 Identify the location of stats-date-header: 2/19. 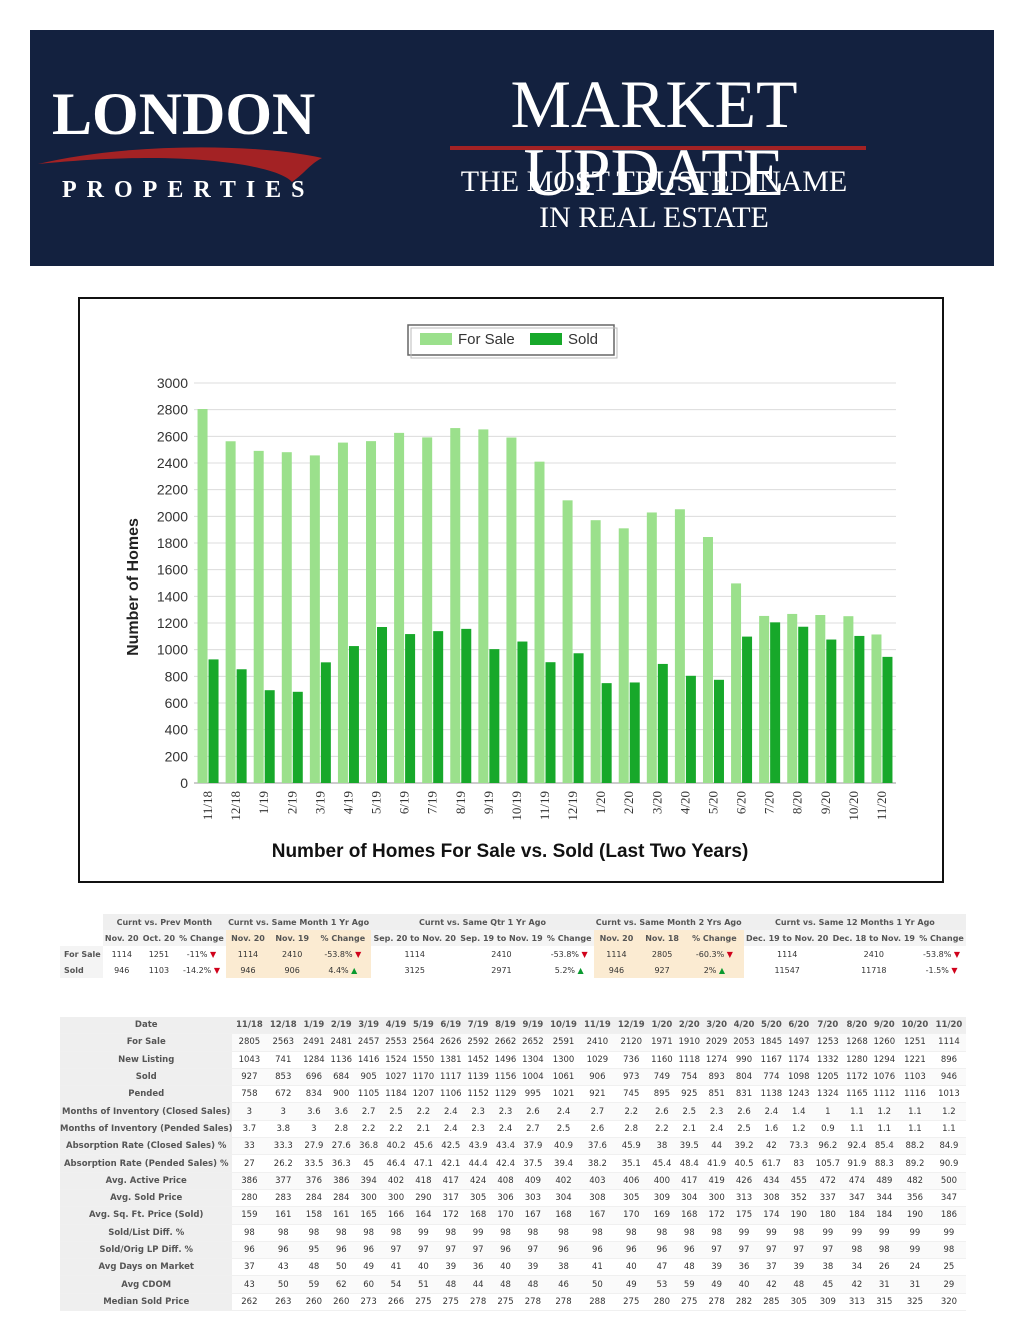
(341, 1026).